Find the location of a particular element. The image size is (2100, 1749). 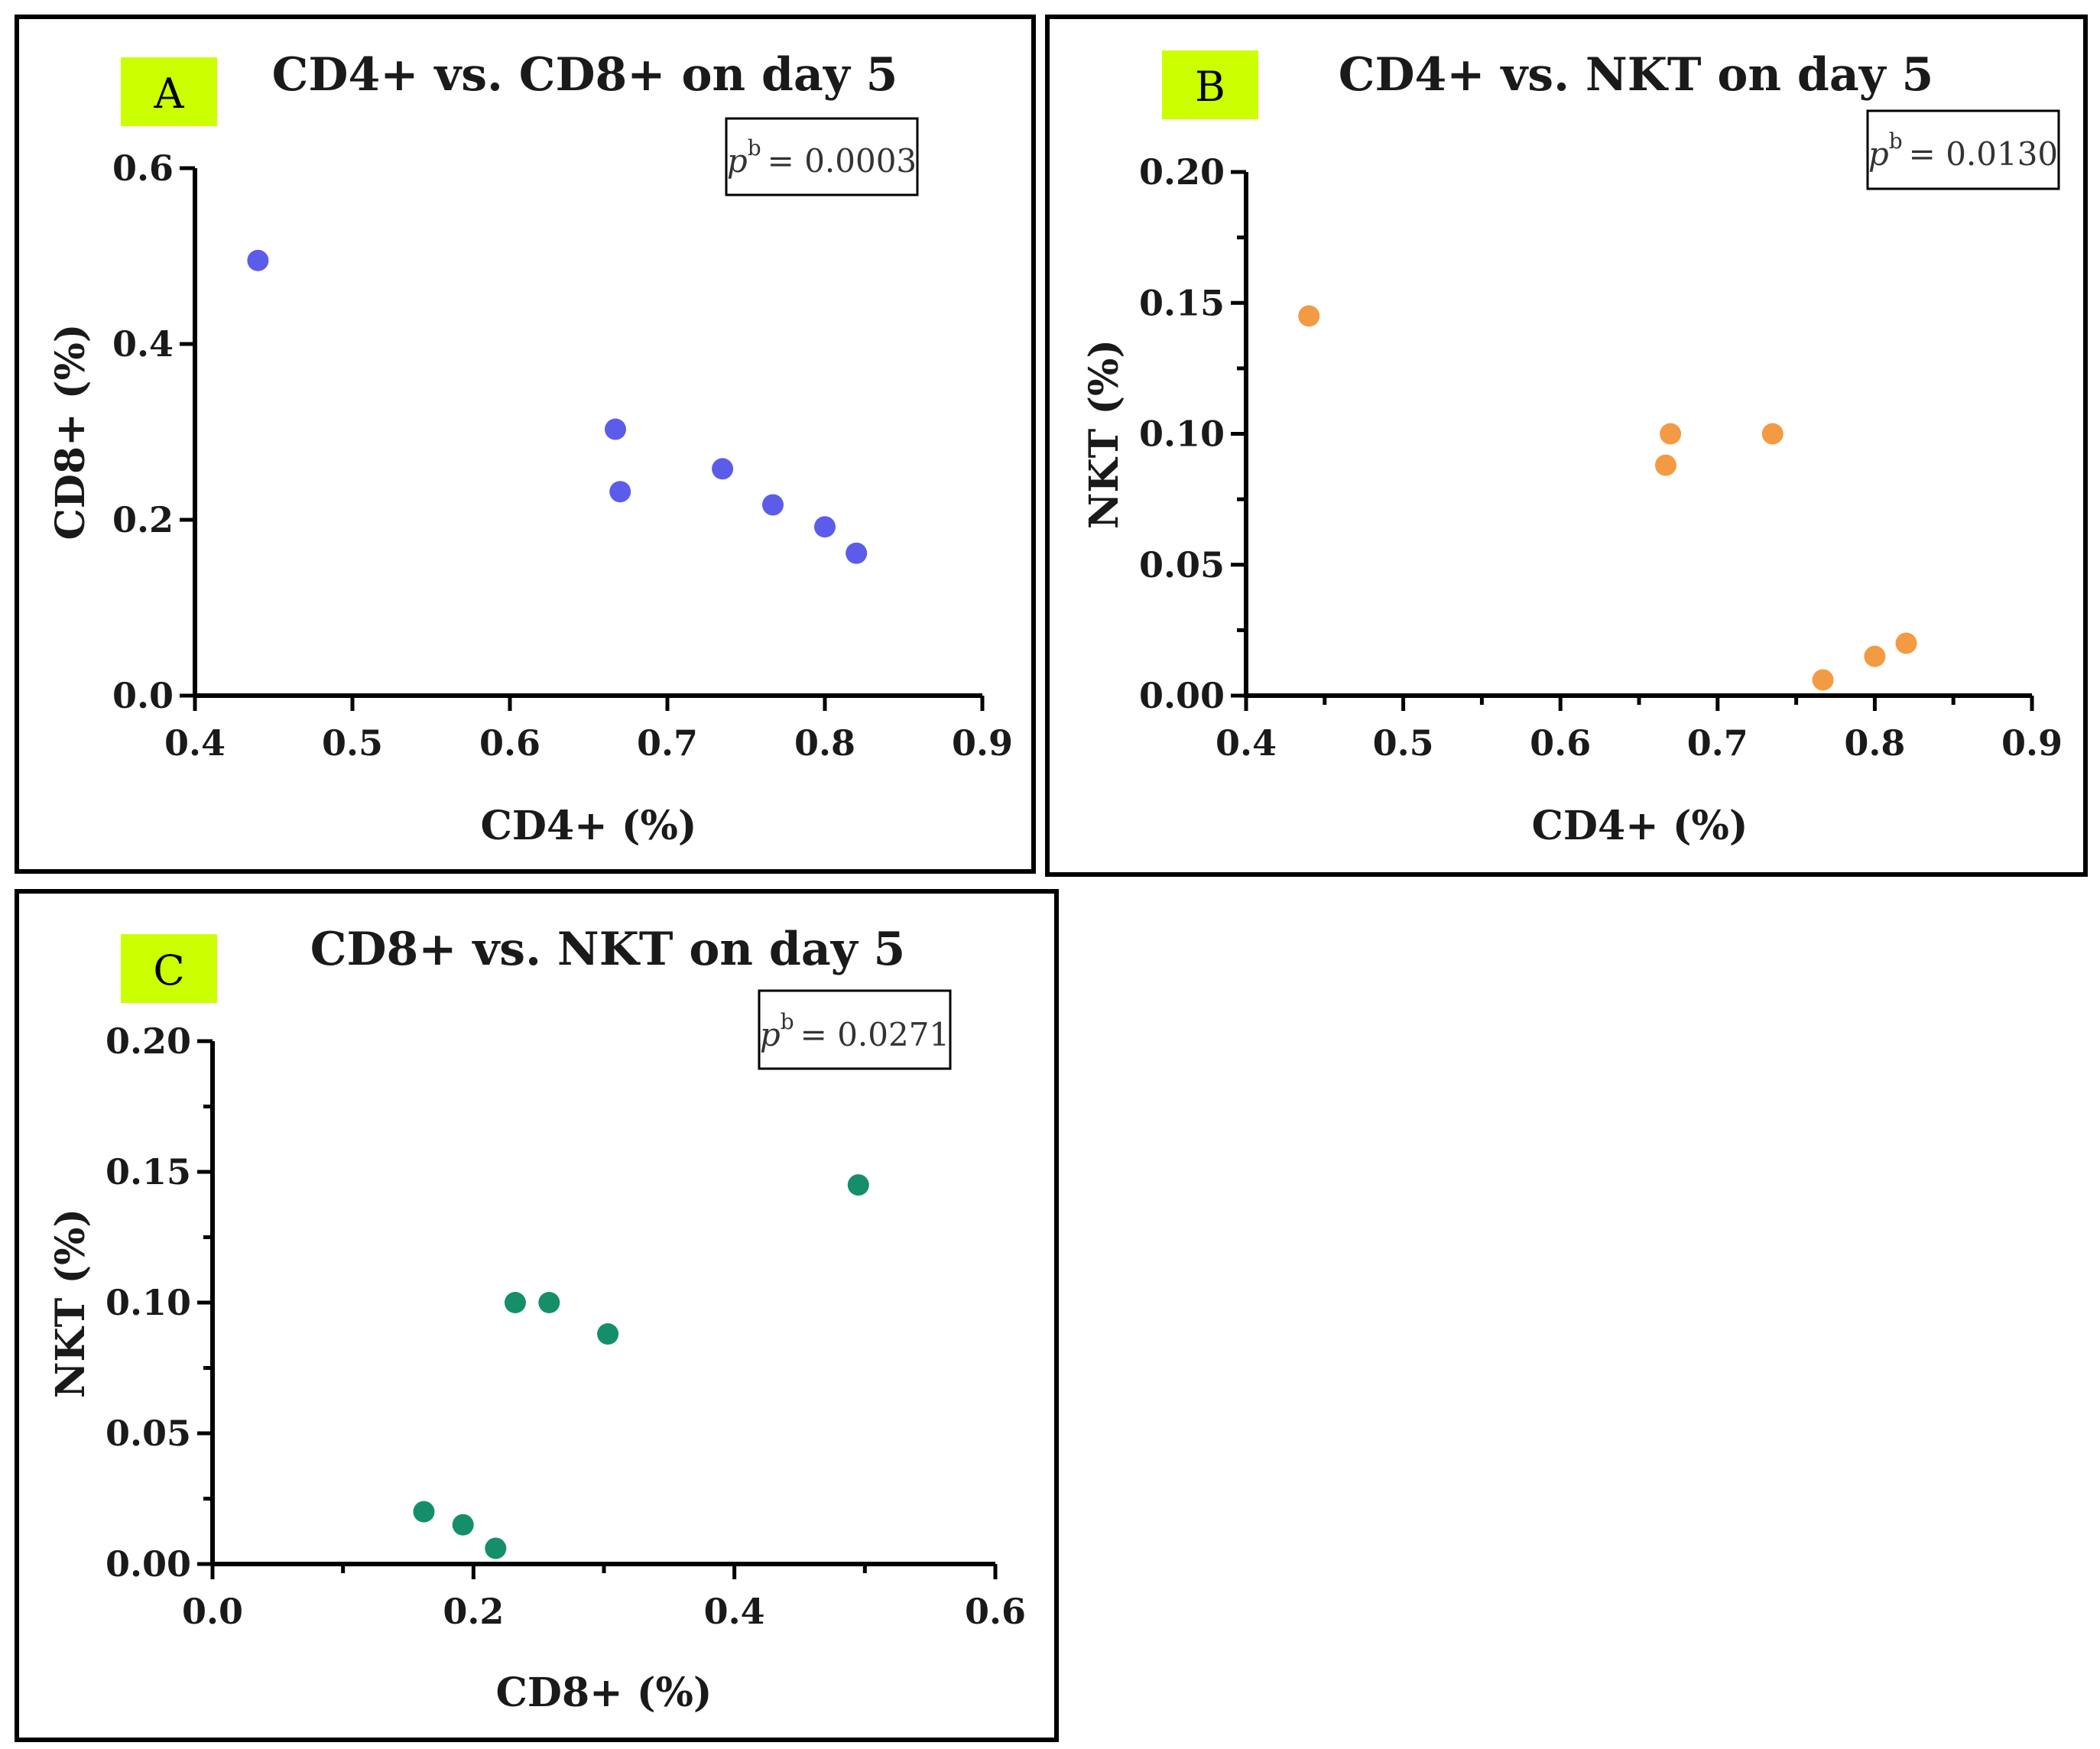

panel-c-title: CD8+ vs. NKT on day 5 is located at coordinates (608, 949).